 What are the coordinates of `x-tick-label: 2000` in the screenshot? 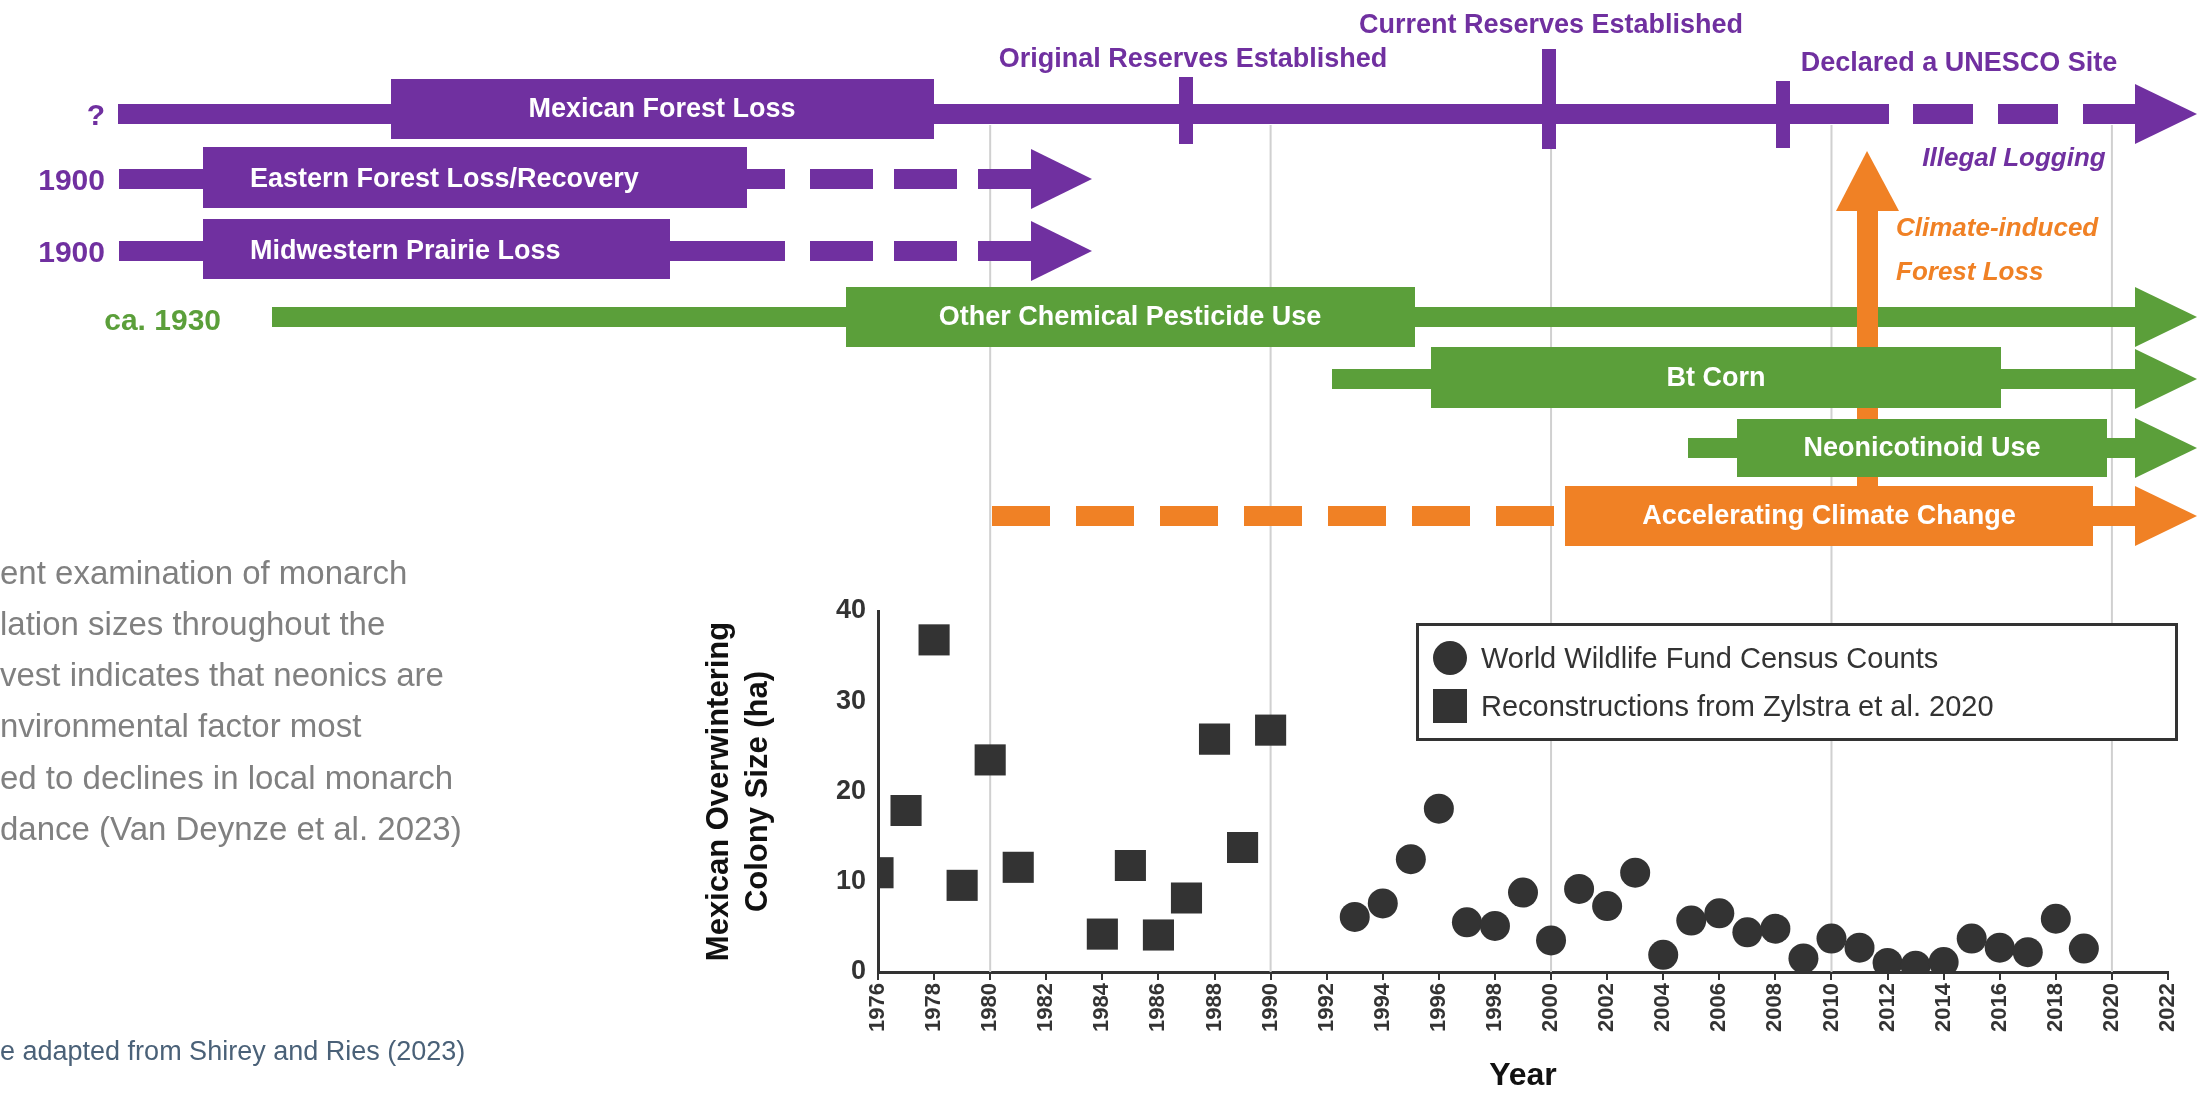 It's located at (1550, 1007).